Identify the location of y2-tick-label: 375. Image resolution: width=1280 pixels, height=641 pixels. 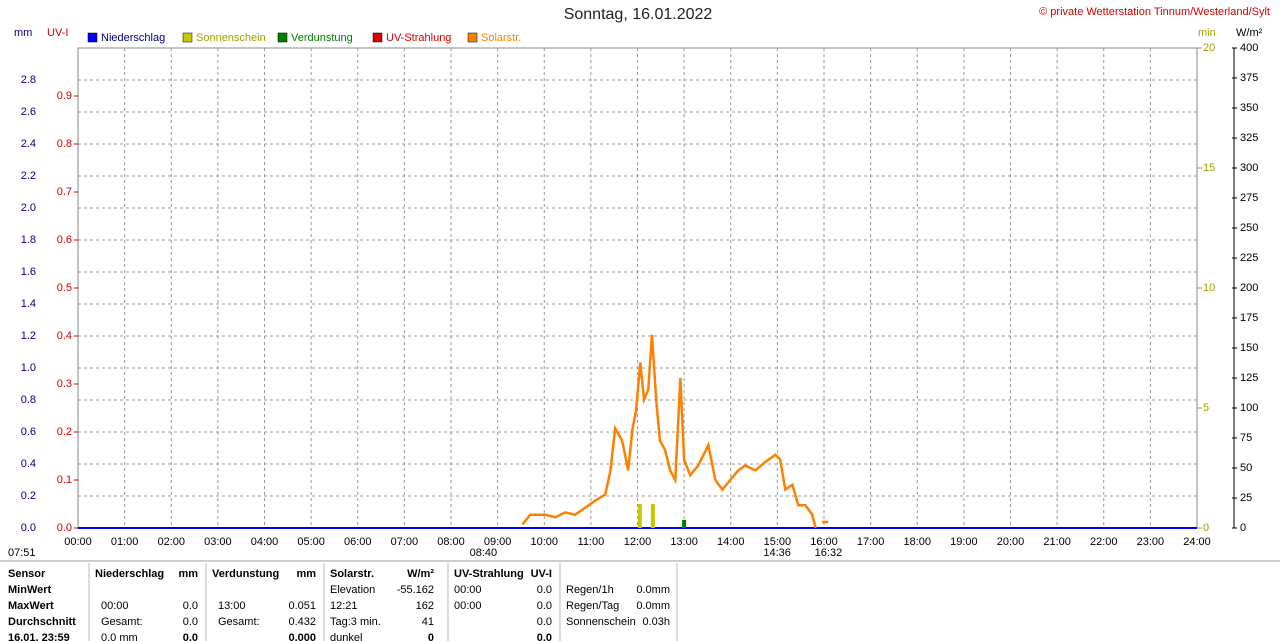
(1249, 78).